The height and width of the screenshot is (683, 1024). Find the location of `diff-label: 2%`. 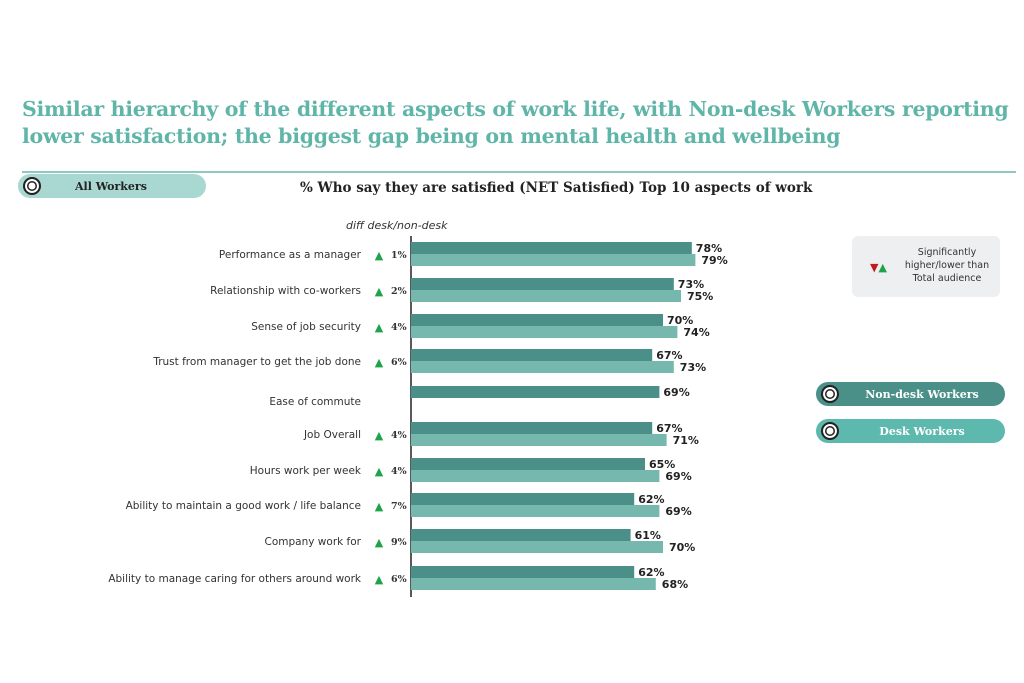

diff-label: 2% is located at coordinates (399, 291).